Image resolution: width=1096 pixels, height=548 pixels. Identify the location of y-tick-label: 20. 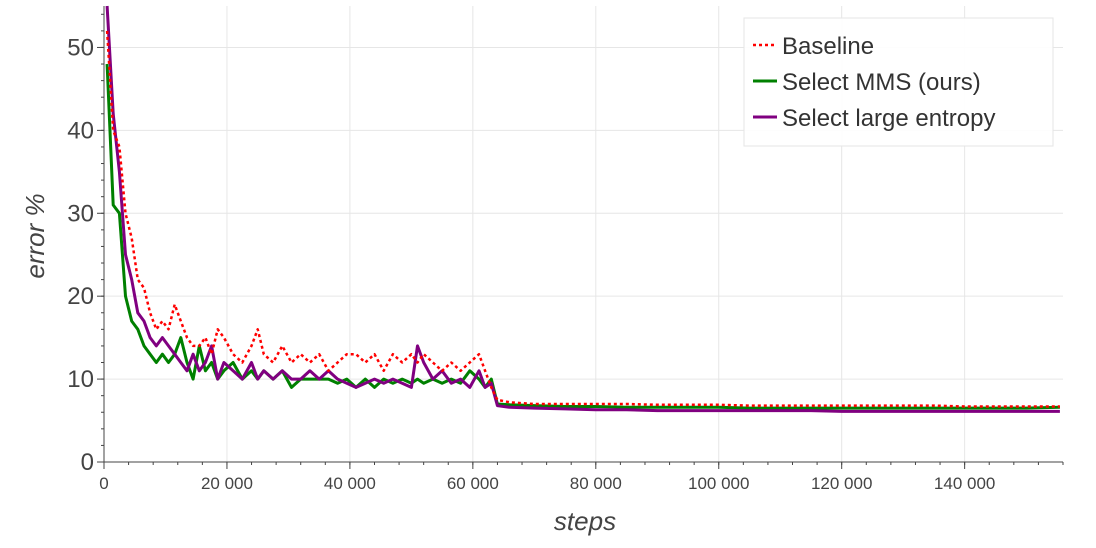
(80, 296).